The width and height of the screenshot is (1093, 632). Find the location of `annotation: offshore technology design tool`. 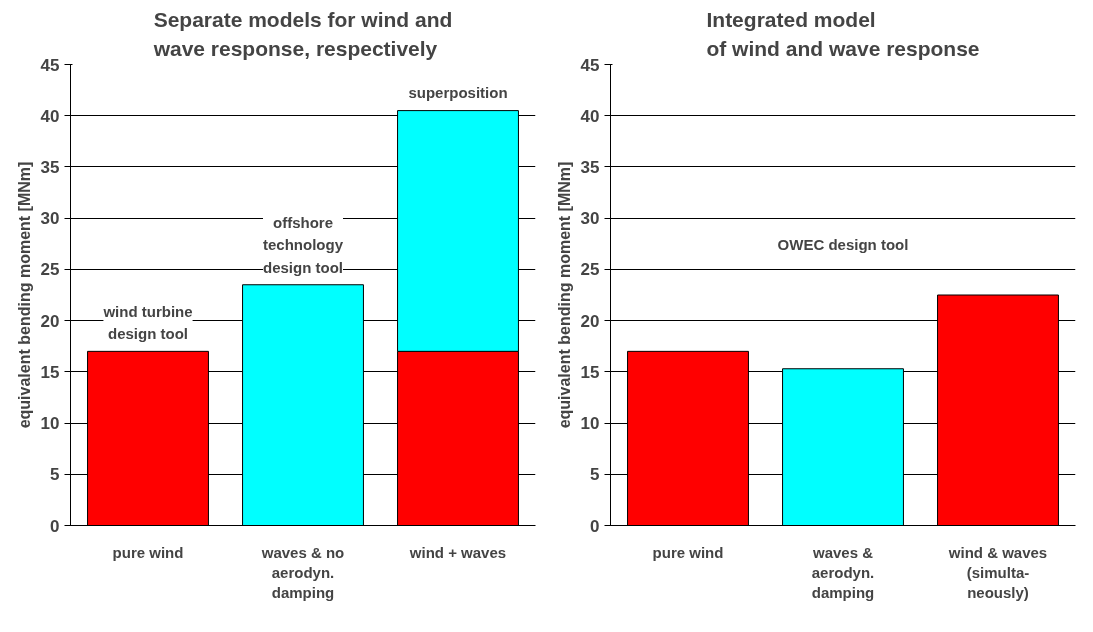

annotation: offshore technology design tool is located at coordinates (303, 245).